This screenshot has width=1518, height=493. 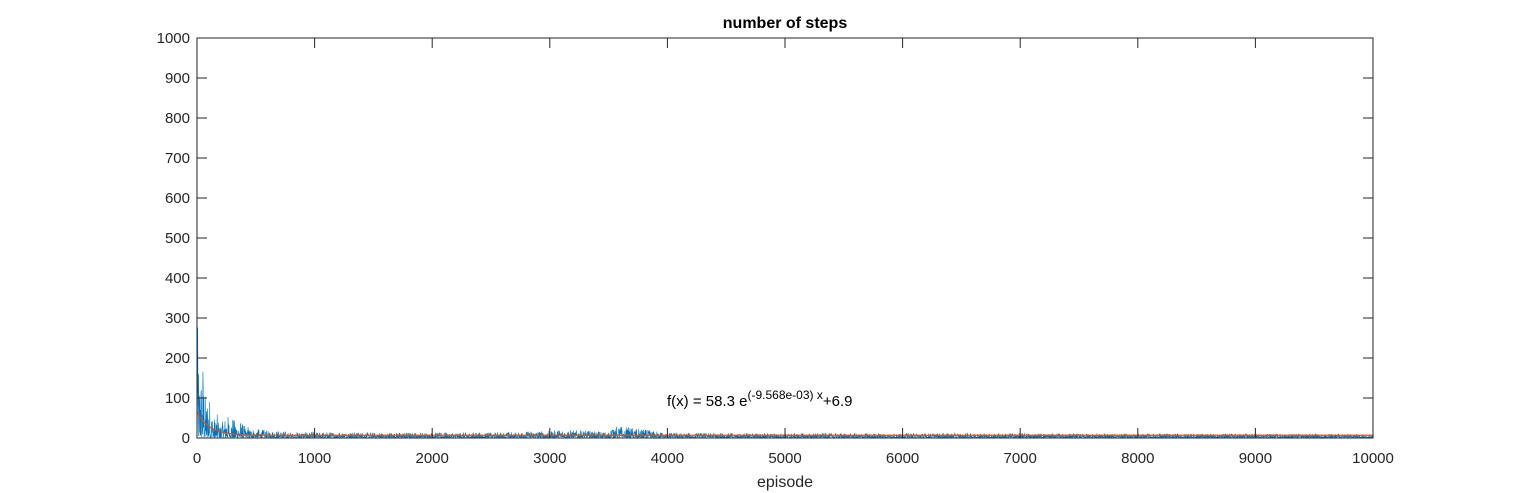 I want to click on x-tick-label: 8000, so click(x=1137, y=458).